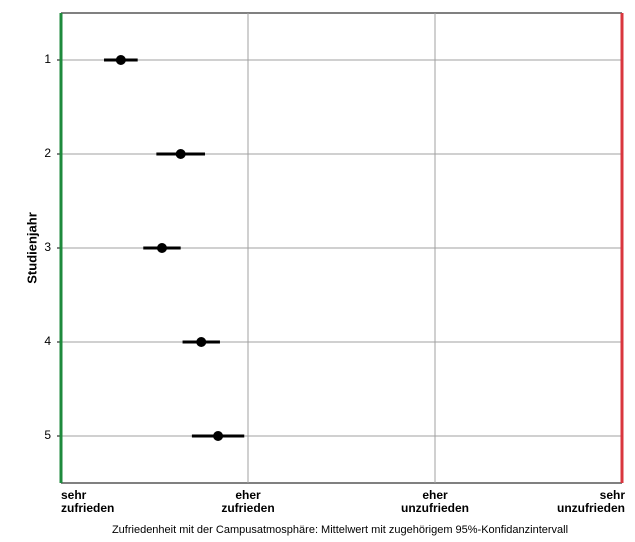 The width and height of the screenshot is (635, 542). I want to click on x-tick-label: sehr unzufrieden, so click(591, 501).